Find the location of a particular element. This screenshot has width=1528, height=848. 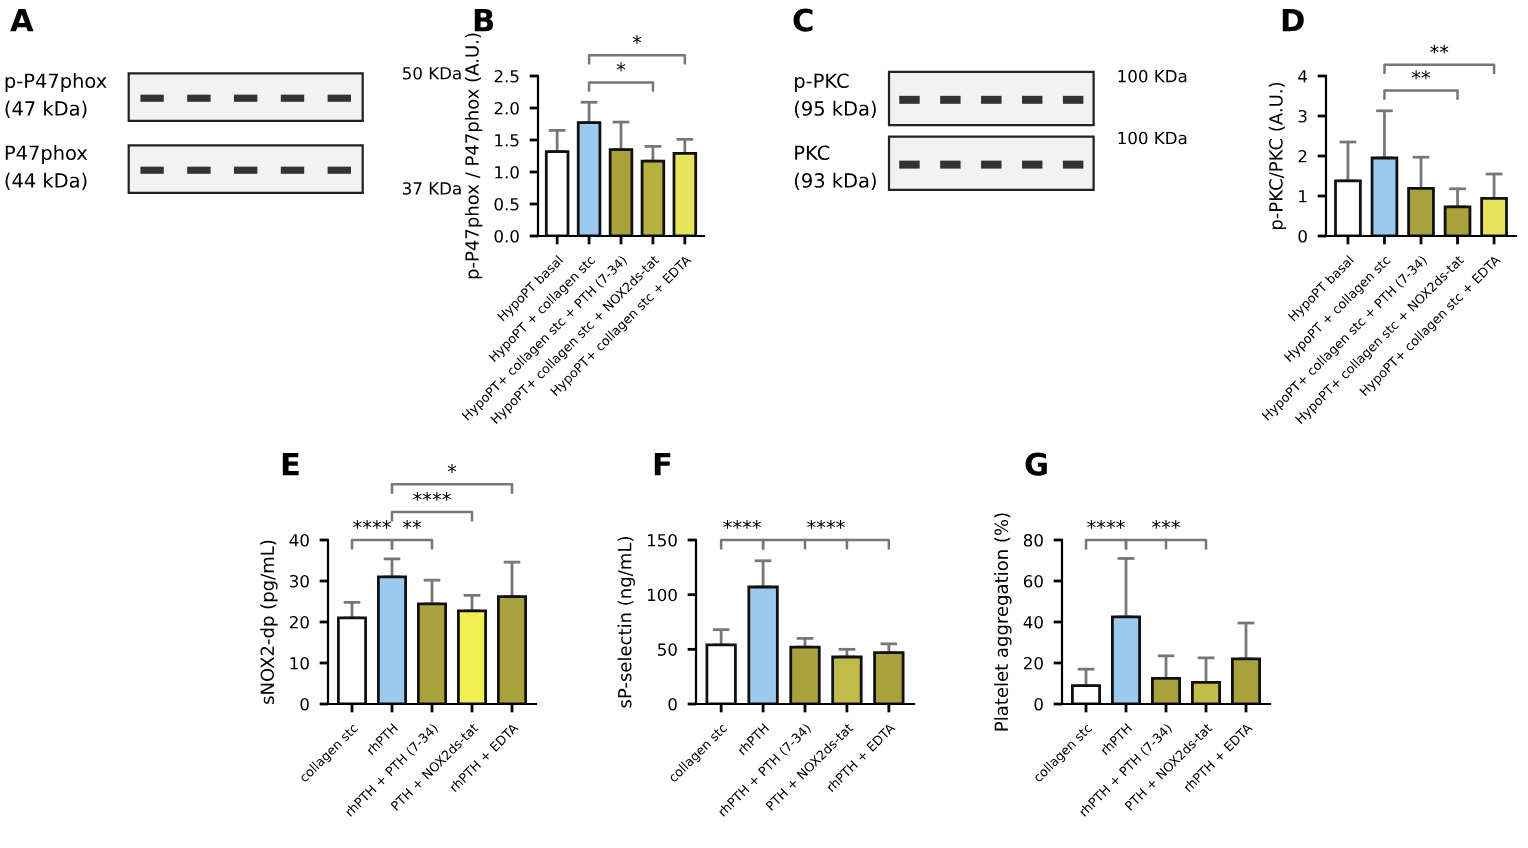

y-tick-label: 100 is located at coordinates (662, 595).